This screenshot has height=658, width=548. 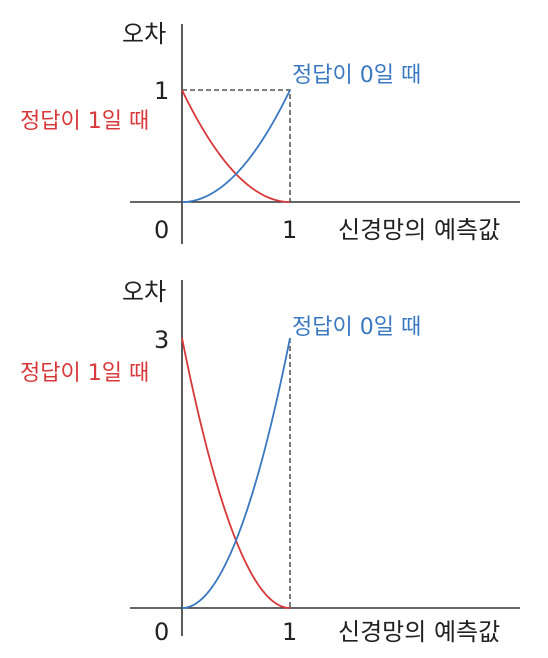 What do you see at coordinates (289, 230) in the screenshot?
I see `chart-1-x-tick-label-1: 1` at bounding box center [289, 230].